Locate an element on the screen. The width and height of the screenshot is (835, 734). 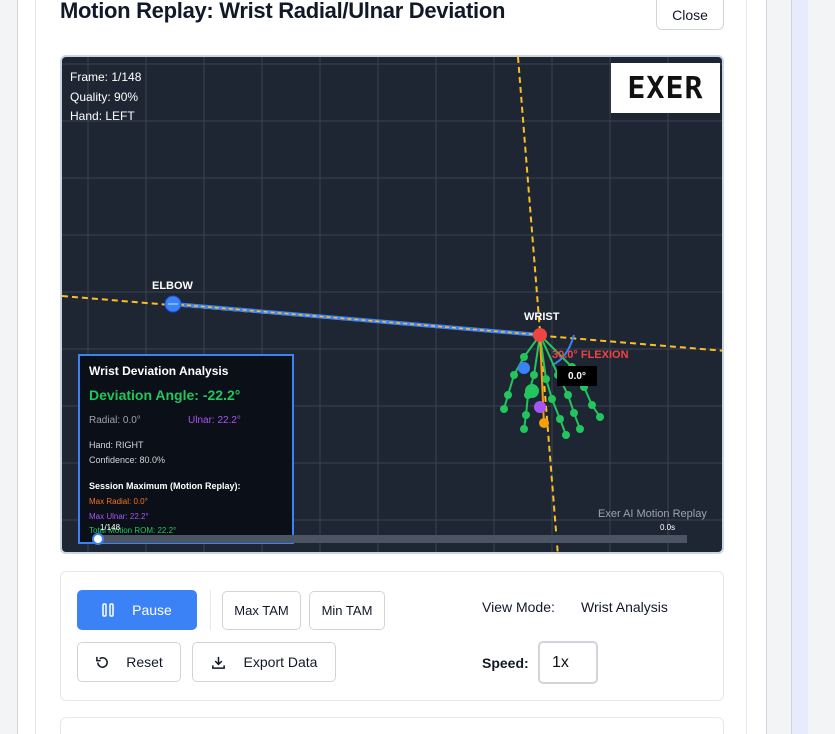
analysis-heading: Wrist Deviation Analysis is located at coordinates (159, 371).